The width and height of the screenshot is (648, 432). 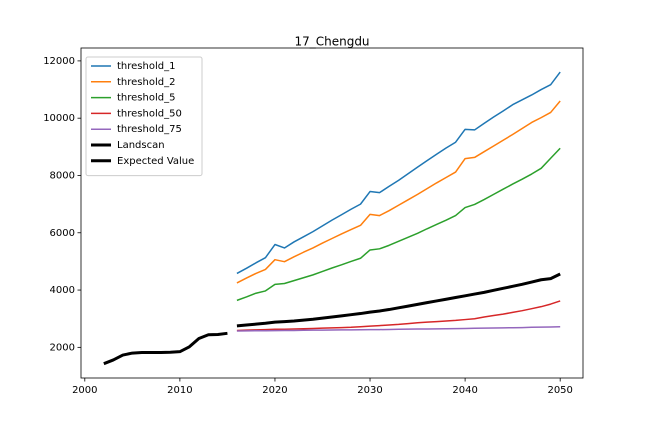 What do you see at coordinates (559, 390) in the screenshot?
I see `x-tick-label: 2050` at bounding box center [559, 390].